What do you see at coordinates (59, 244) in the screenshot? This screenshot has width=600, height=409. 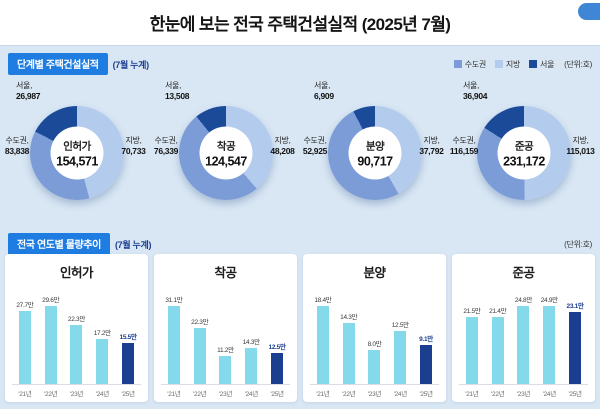 I see `trend-section-badge: 전국 연도별 물량추이` at bounding box center [59, 244].